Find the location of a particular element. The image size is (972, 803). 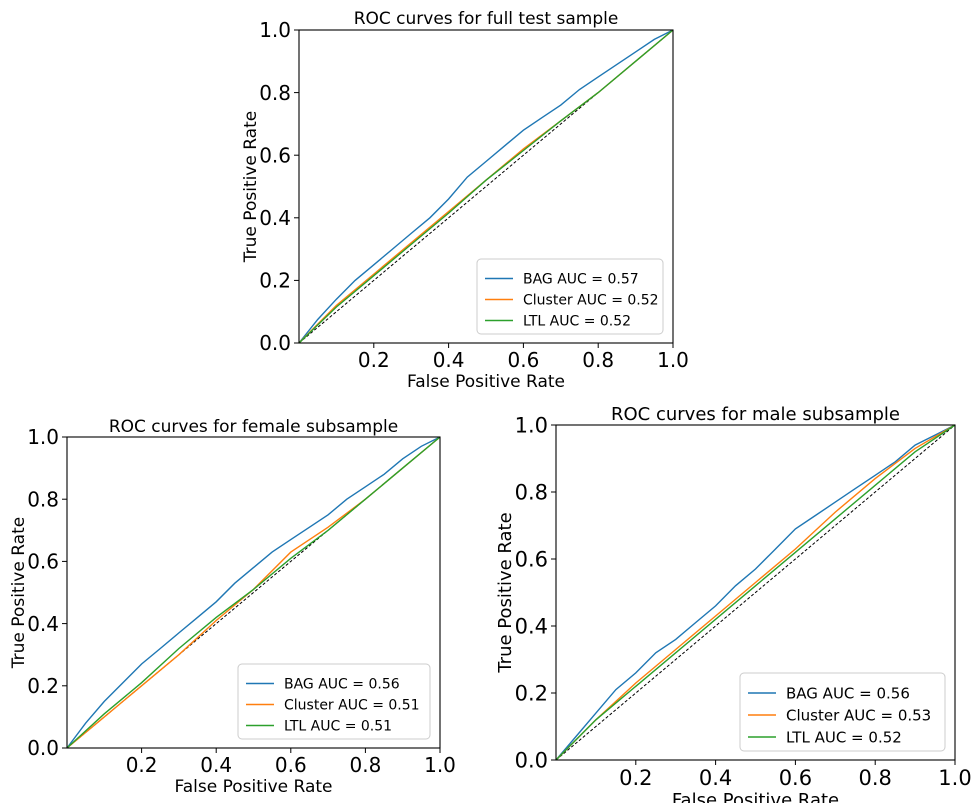

legend-label: LTL AUC = 0.51 is located at coordinates (338, 727).